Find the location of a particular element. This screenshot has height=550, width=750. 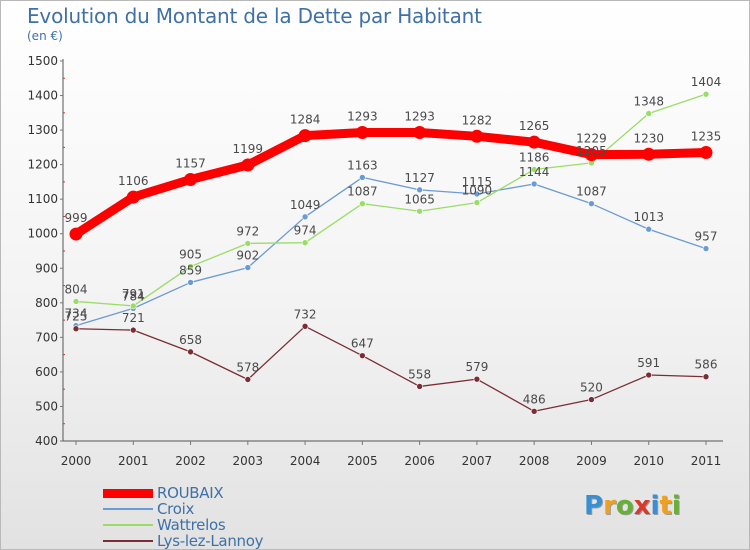

data-label-wattrelos: 905 is located at coordinates (190, 255).